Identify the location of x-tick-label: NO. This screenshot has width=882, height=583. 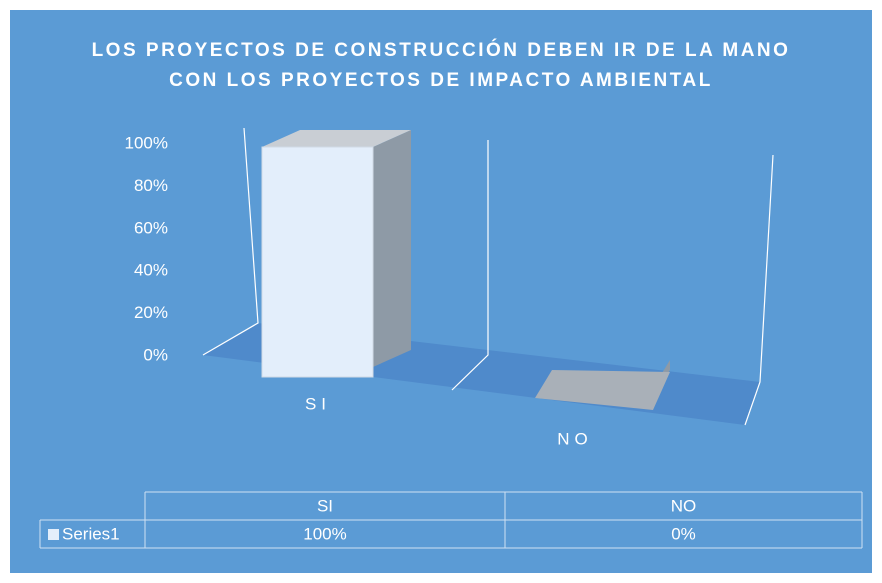
(575, 438).